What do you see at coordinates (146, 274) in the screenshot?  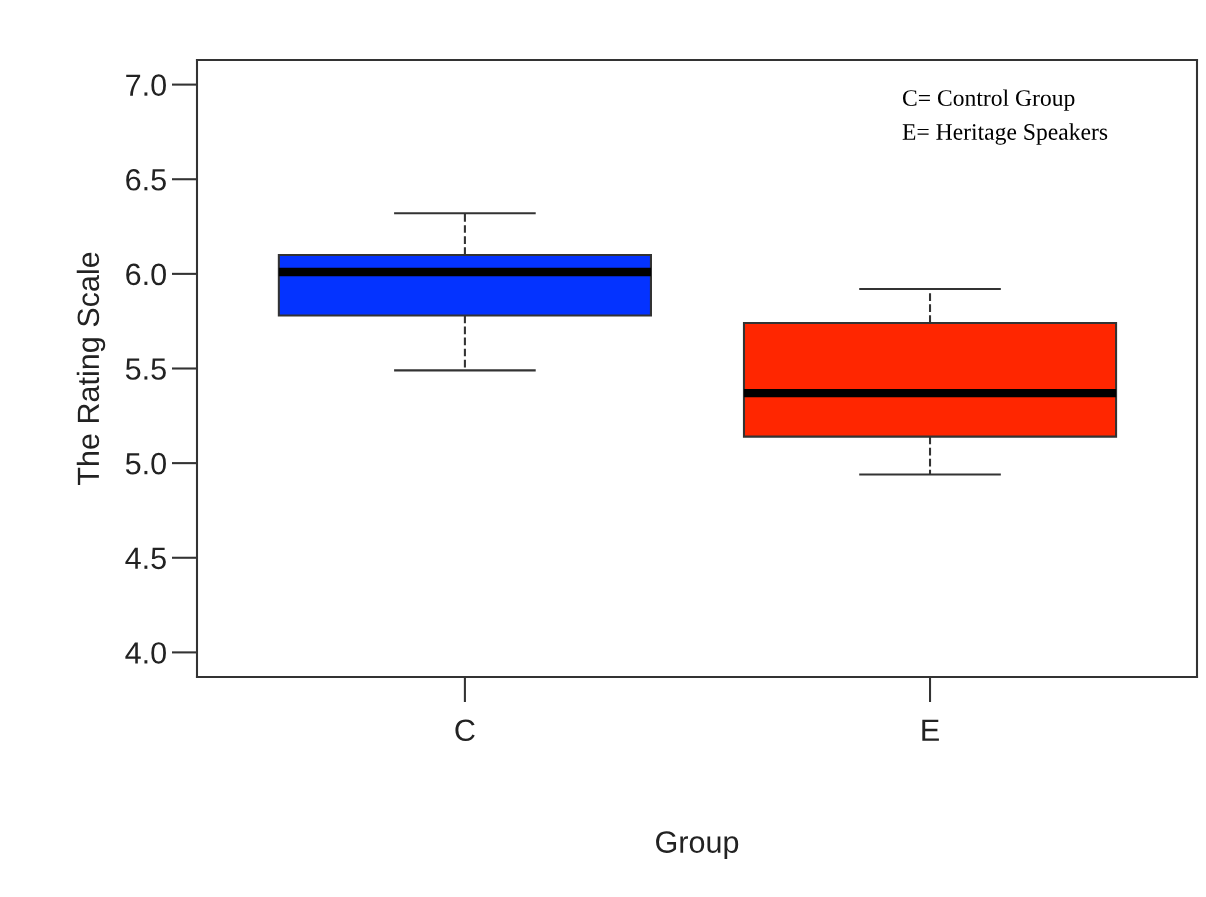 I see `y-tick-label: 6.0` at bounding box center [146, 274].